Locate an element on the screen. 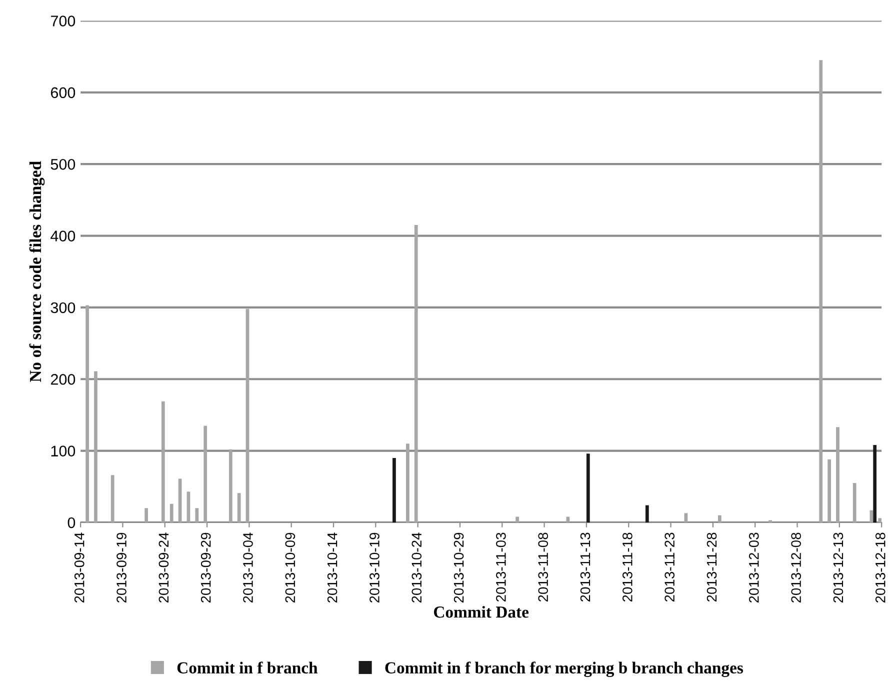 The width and height of the screenshot is (895, 692). legend-label: Commit in f branch for merging b branch changes is located at coordinates (564, 669).